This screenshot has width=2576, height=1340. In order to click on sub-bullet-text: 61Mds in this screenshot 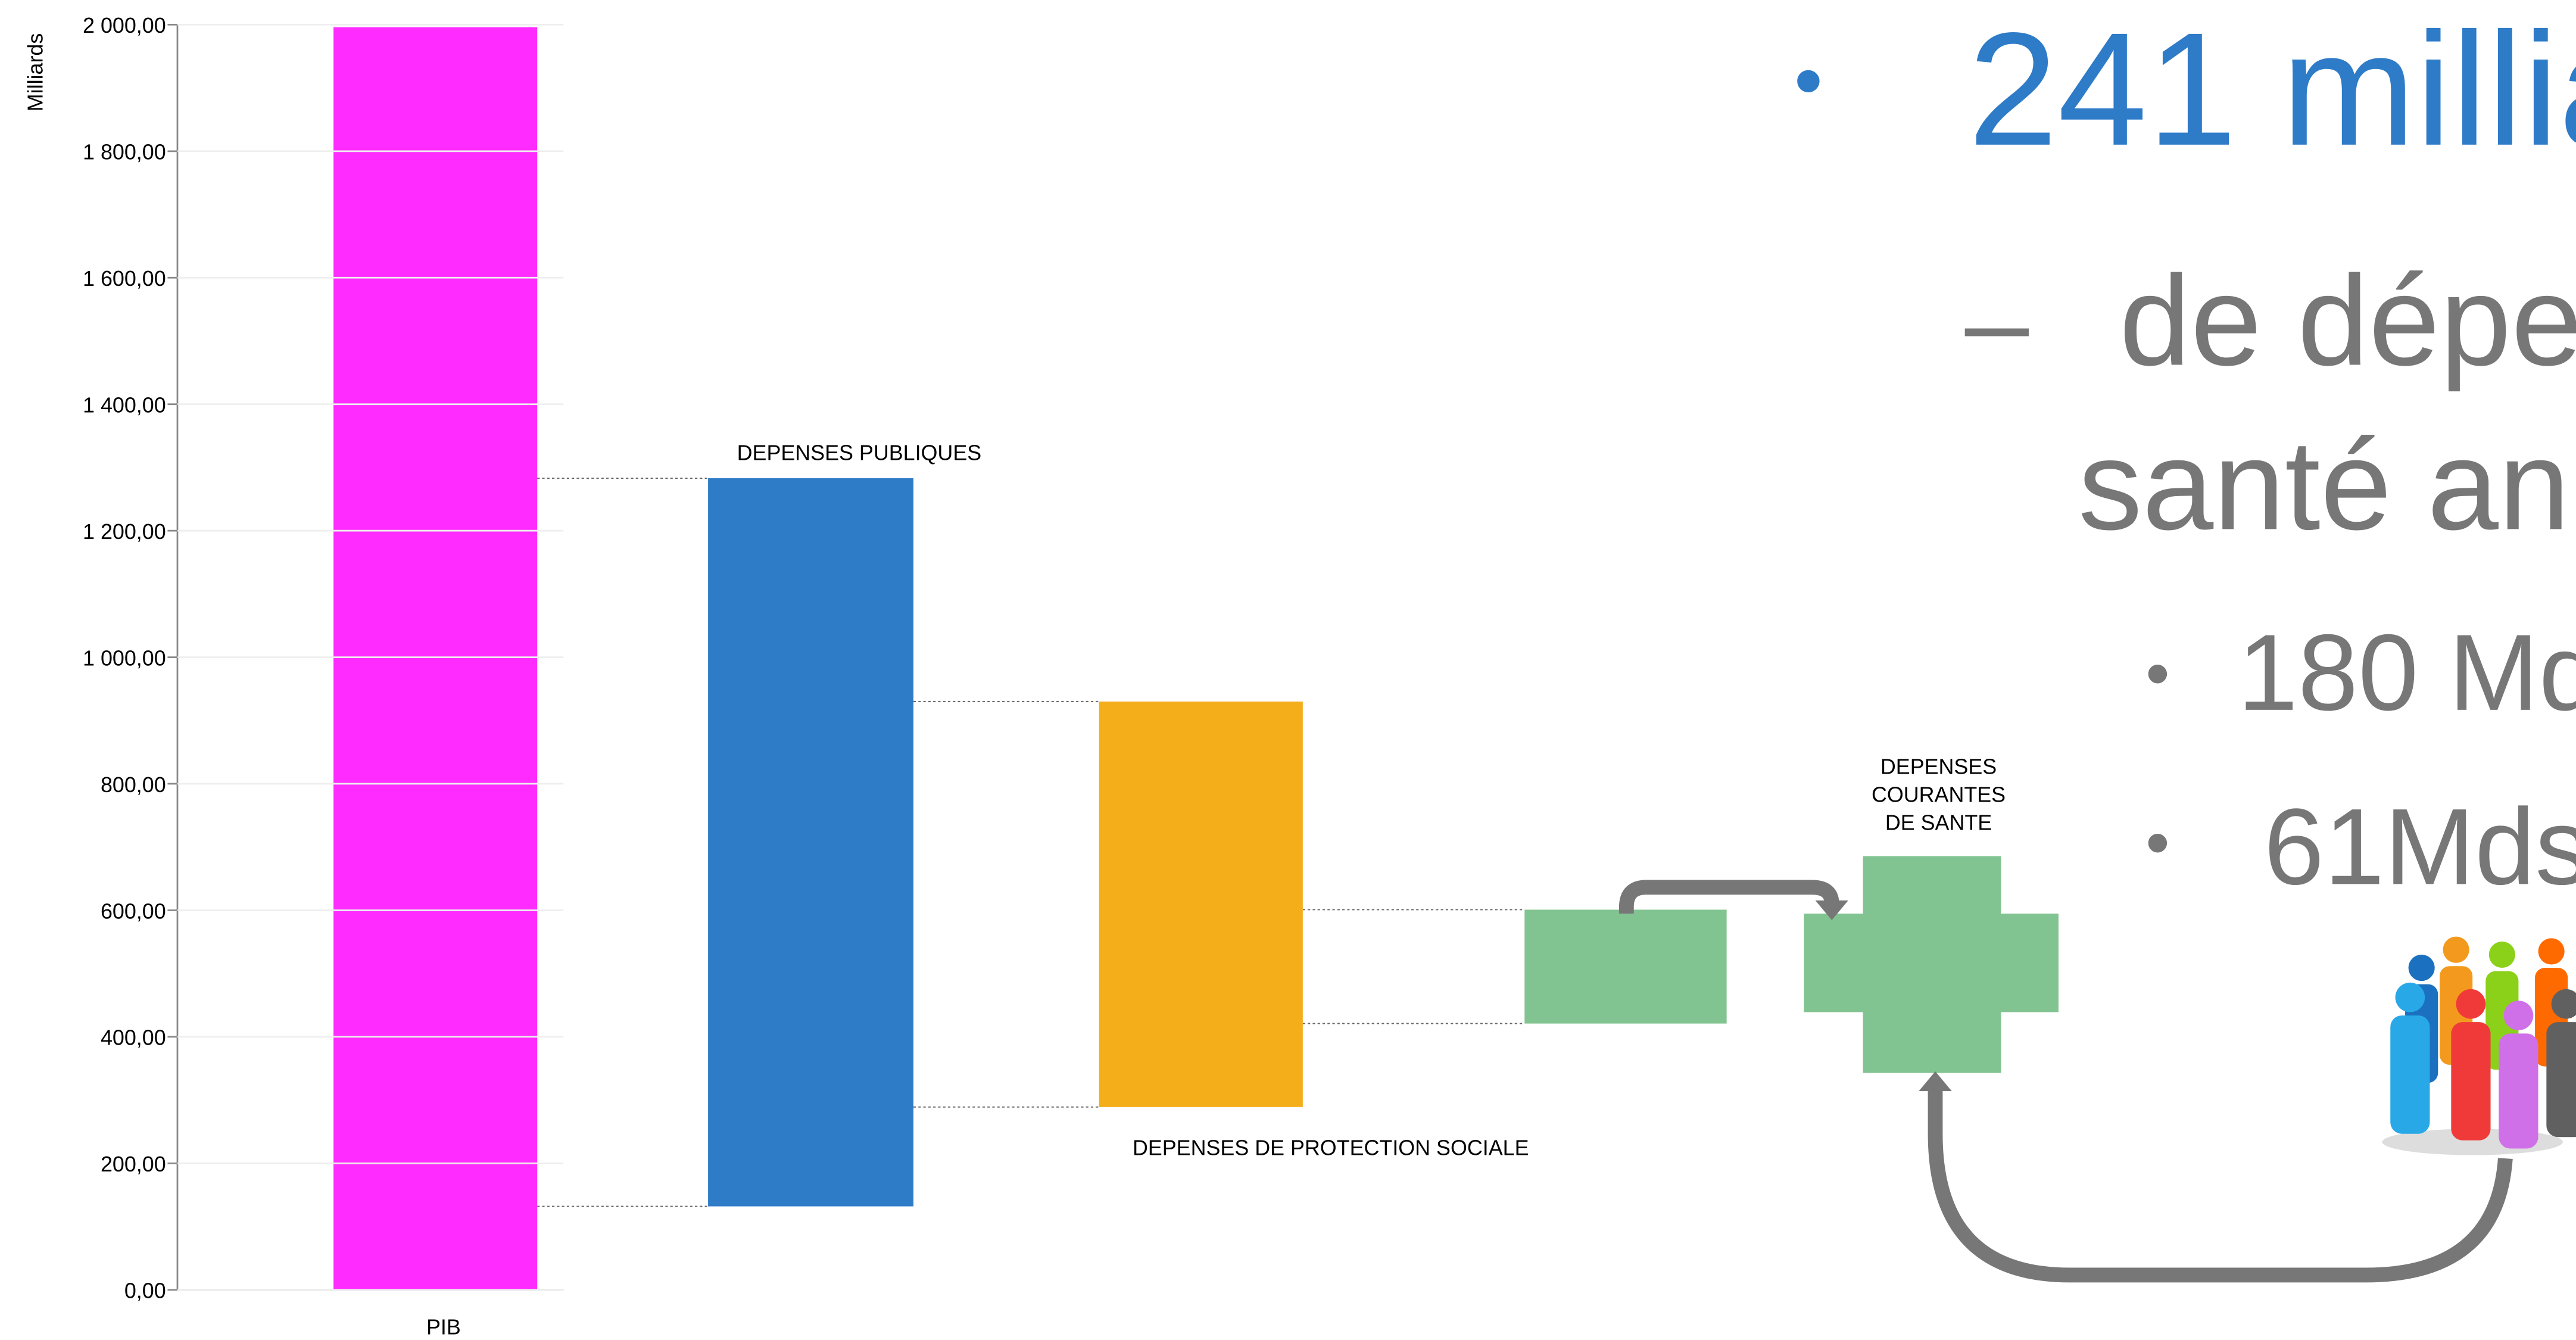, I will do `click(2420, 846)`.